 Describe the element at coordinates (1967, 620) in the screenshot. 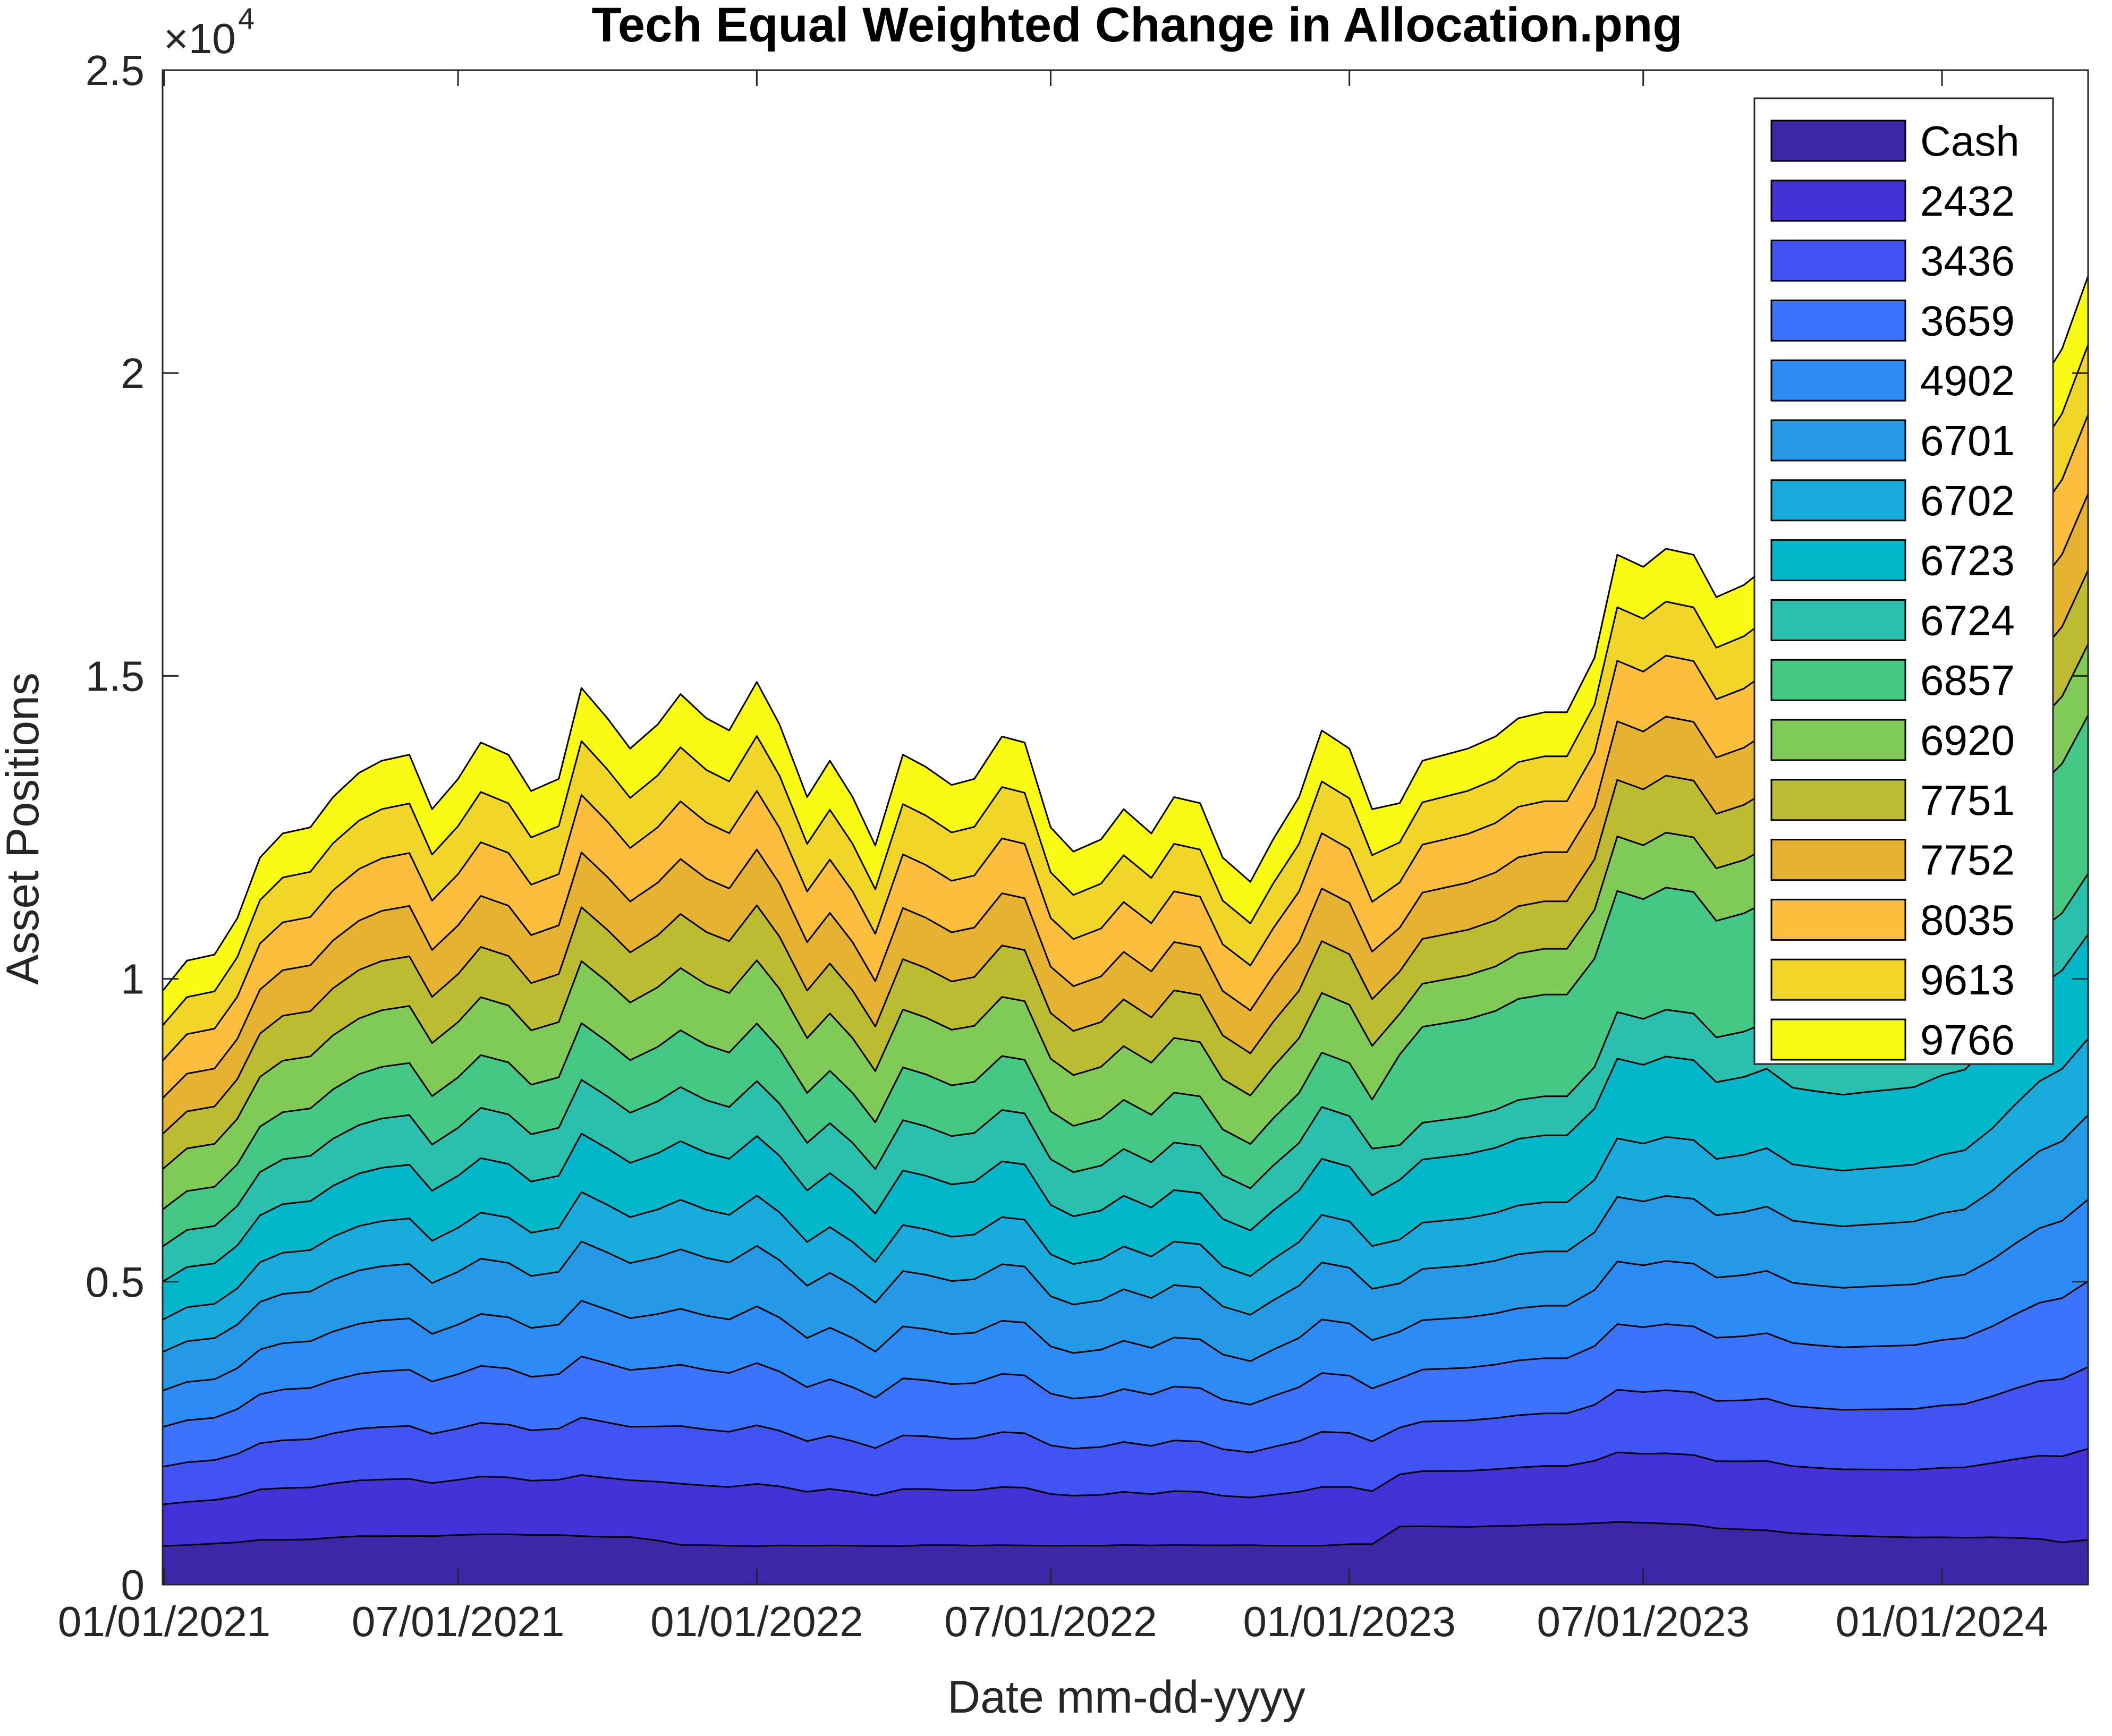

I see `legend-label: 6724` at that location.